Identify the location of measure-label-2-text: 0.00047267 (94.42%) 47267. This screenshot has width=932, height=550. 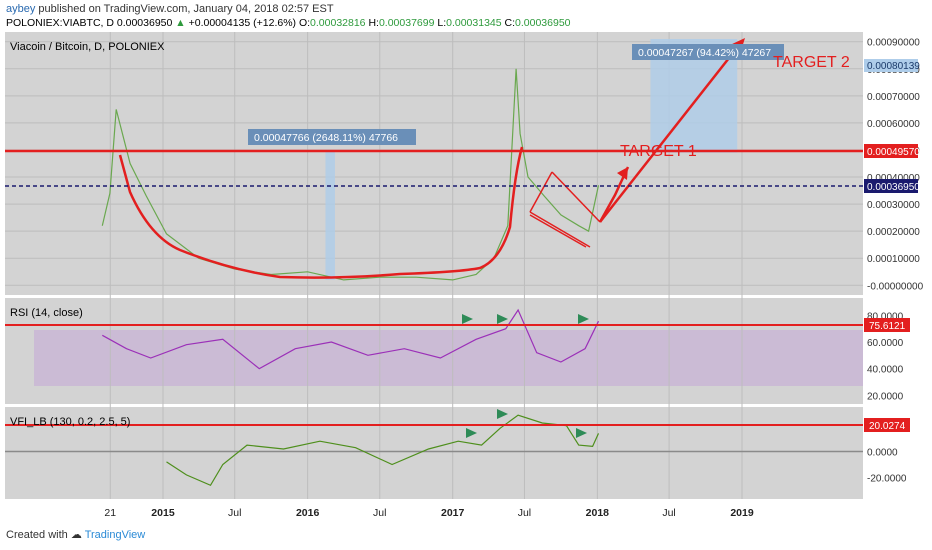
(704, 53).